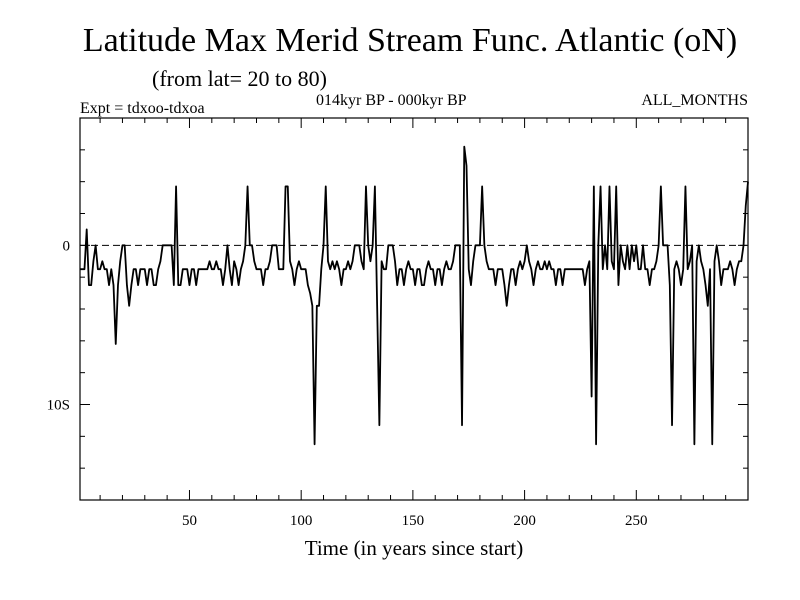  What do you see at coordinates (189, 521) in the screenshot?
I see `x-tick-label: 50` at bounding box center [189, 521].